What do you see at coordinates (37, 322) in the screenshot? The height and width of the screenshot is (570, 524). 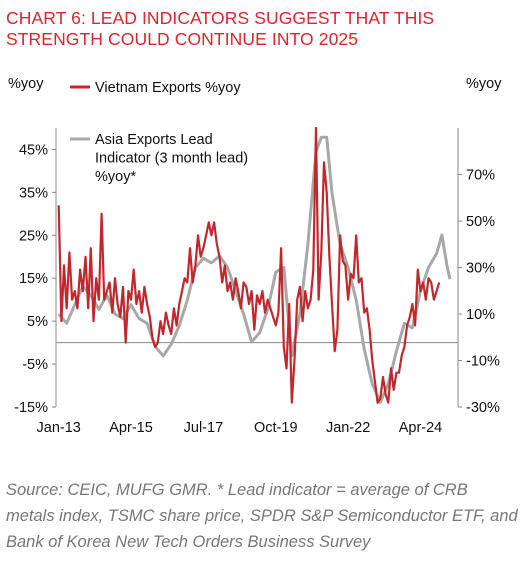 I see `left-tick-label: 5%` at bounding box center [37, 322].